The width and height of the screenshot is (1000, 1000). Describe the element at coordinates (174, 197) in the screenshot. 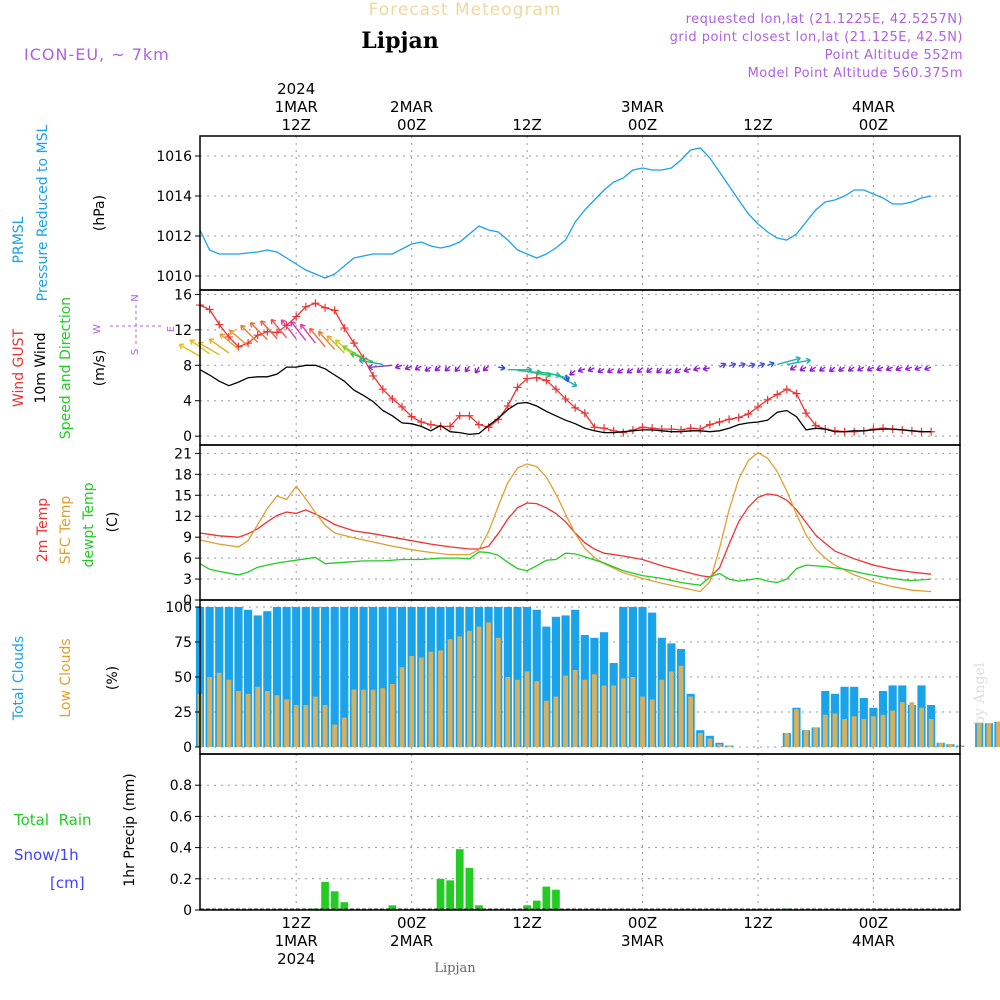

I see `y-tick-label: 1014` at that location.